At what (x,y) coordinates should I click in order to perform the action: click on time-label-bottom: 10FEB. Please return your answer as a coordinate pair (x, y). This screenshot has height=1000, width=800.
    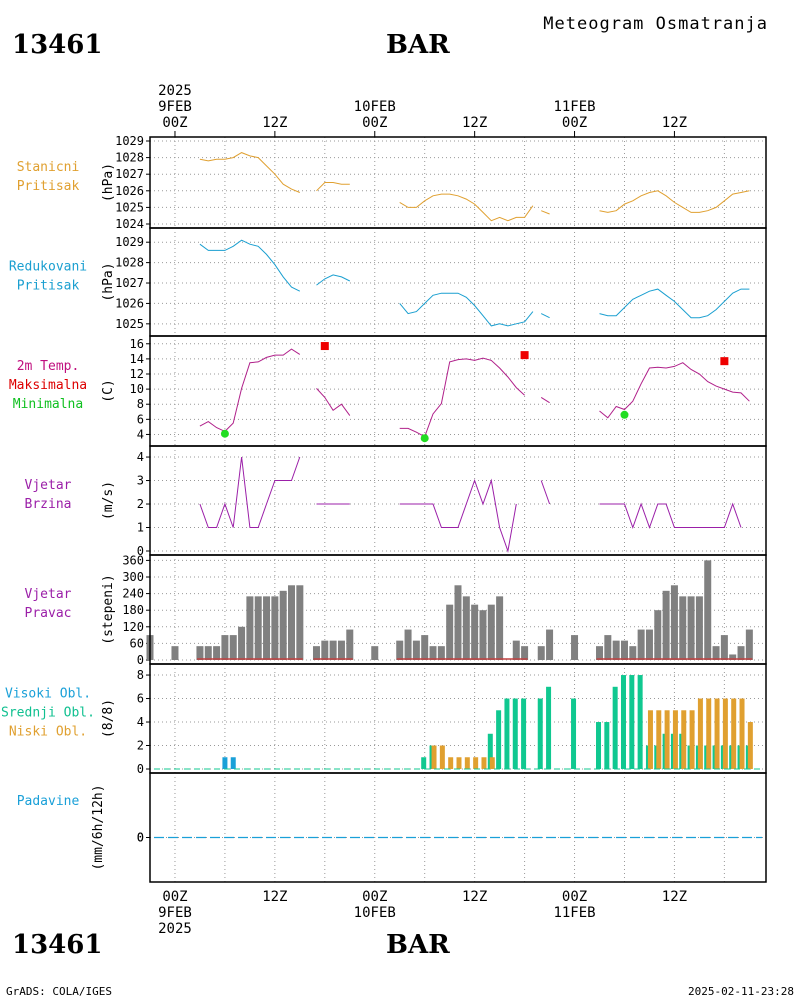
    Looking at the image, I should click on (375, 913).